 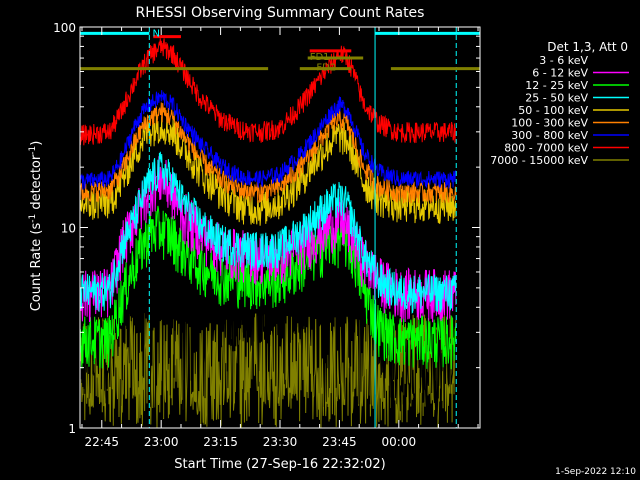 I want to click on legend-entry-label: 6 - 12 keV, so click(x=560, y=73).